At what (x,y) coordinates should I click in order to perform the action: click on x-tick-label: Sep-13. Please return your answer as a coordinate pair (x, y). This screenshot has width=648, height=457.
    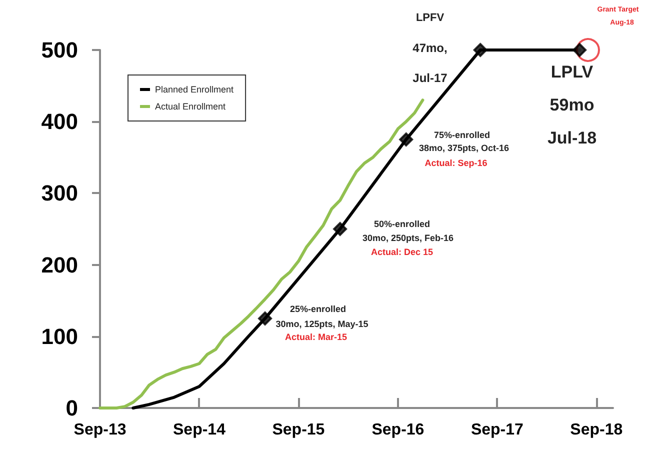
    Looking at the image, I should click on (100, 430).